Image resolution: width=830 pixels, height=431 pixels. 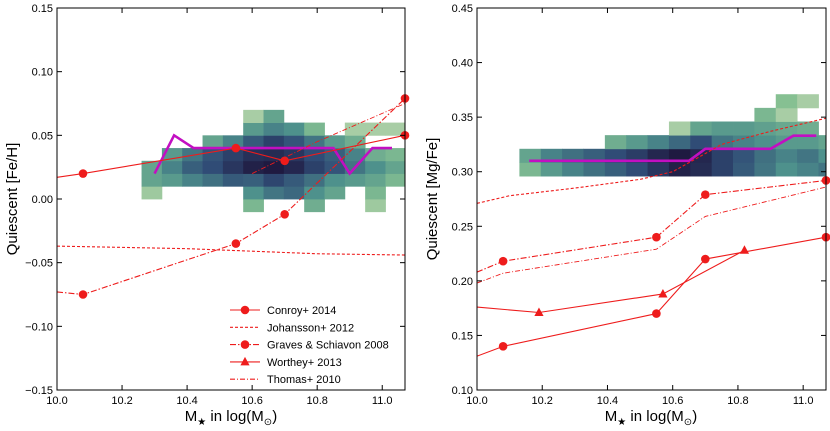 I want to click on legend-label: Thomas+ 2010, so click(x=304, y=380).